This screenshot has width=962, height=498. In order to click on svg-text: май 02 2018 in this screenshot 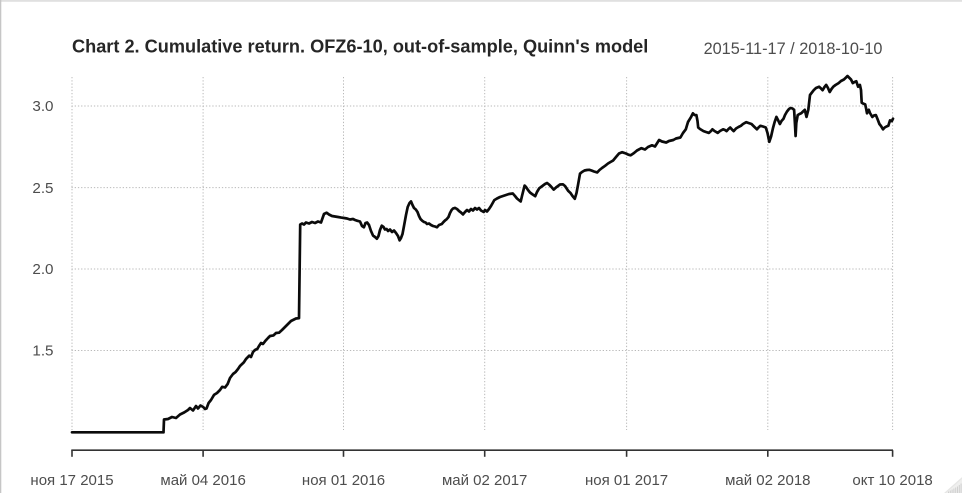, I will do `click(767, 480)`.